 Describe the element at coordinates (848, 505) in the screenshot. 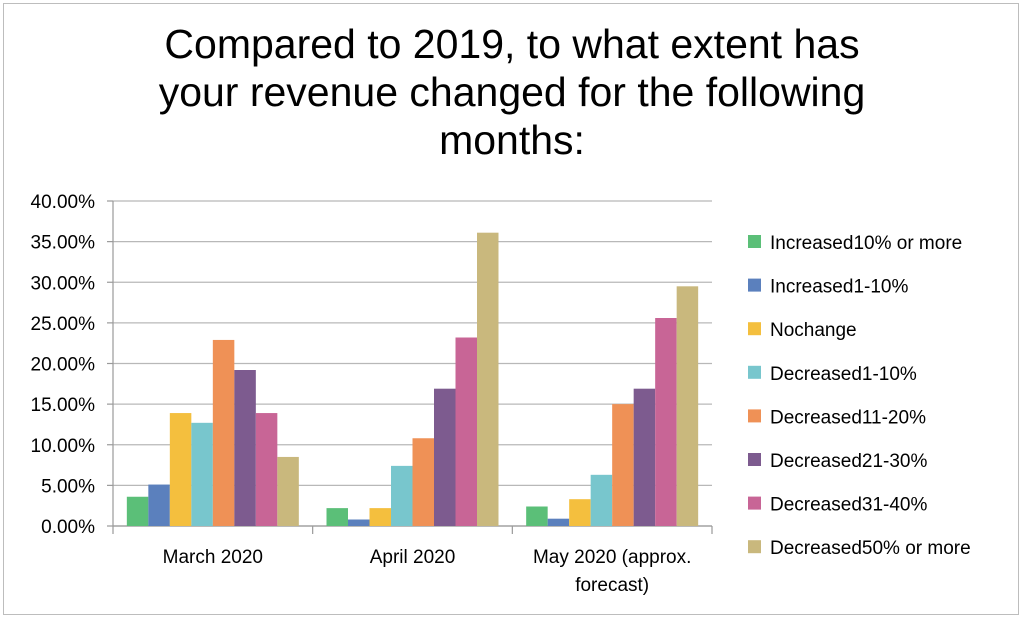

I see `legend-label: Decreased31-40%` at that location.